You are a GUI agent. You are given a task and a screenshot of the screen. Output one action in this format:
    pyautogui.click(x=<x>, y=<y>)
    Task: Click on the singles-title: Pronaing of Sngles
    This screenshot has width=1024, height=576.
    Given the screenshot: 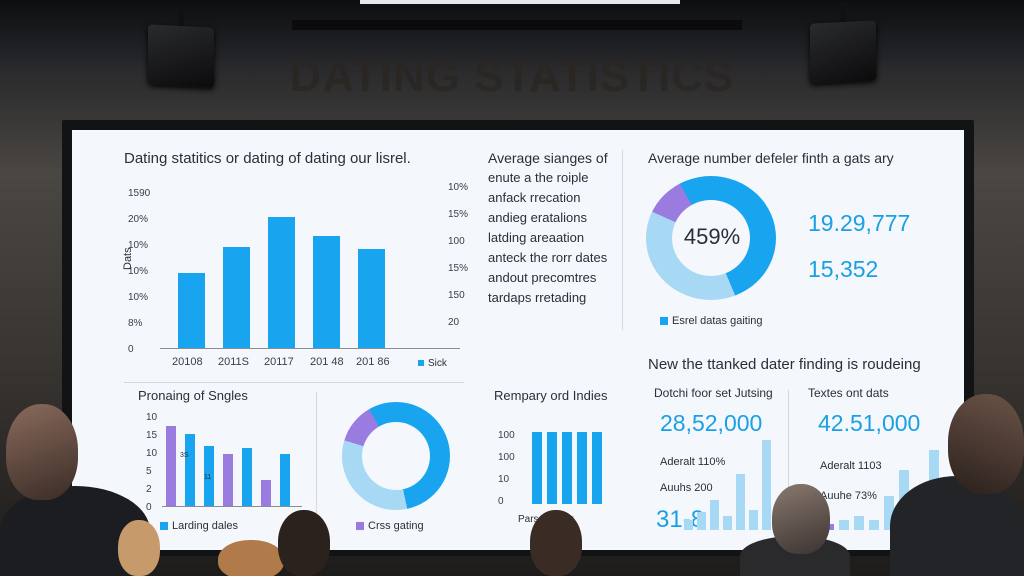 What is the action you would take?
    pyautogui.click(x=193, y=395)
    